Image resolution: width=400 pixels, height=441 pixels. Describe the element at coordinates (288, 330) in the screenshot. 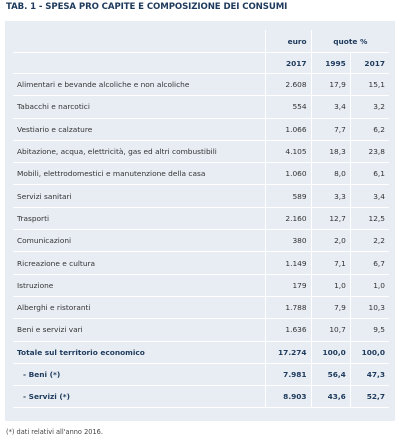

I see `cell: 1.636` at that location.